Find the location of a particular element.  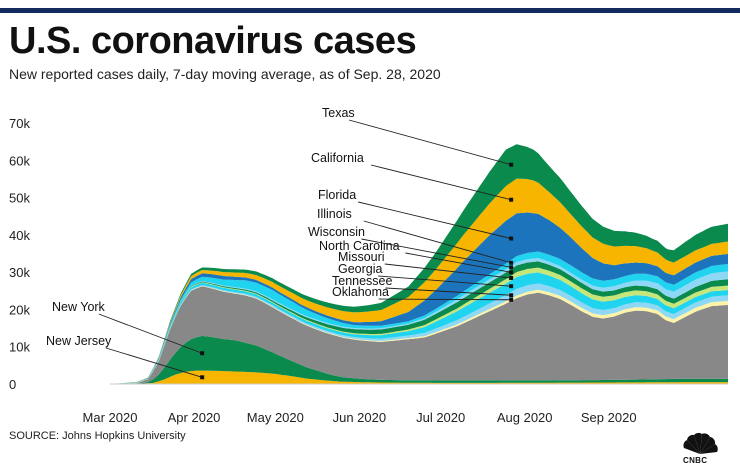

y-tick-label: 60k is located at coordinates (19, 160).